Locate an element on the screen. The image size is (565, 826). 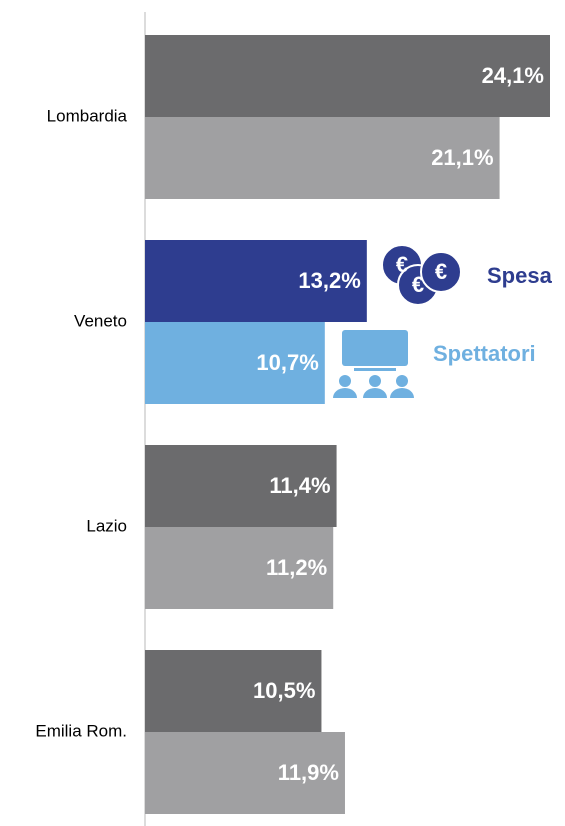
value-label: 21,1% is located at coordinates (462, 157).